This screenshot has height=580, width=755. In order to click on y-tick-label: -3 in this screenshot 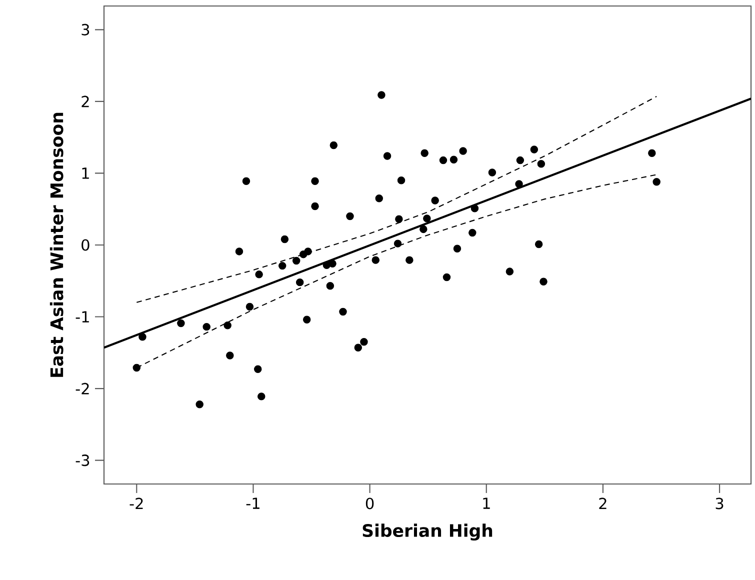, I will do `click(83, 460)`.